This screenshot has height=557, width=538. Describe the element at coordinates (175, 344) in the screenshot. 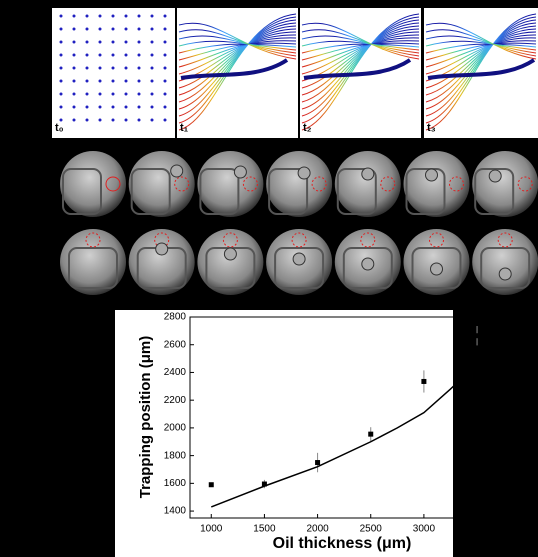

I see `y-tick-label: 2600` at that location.